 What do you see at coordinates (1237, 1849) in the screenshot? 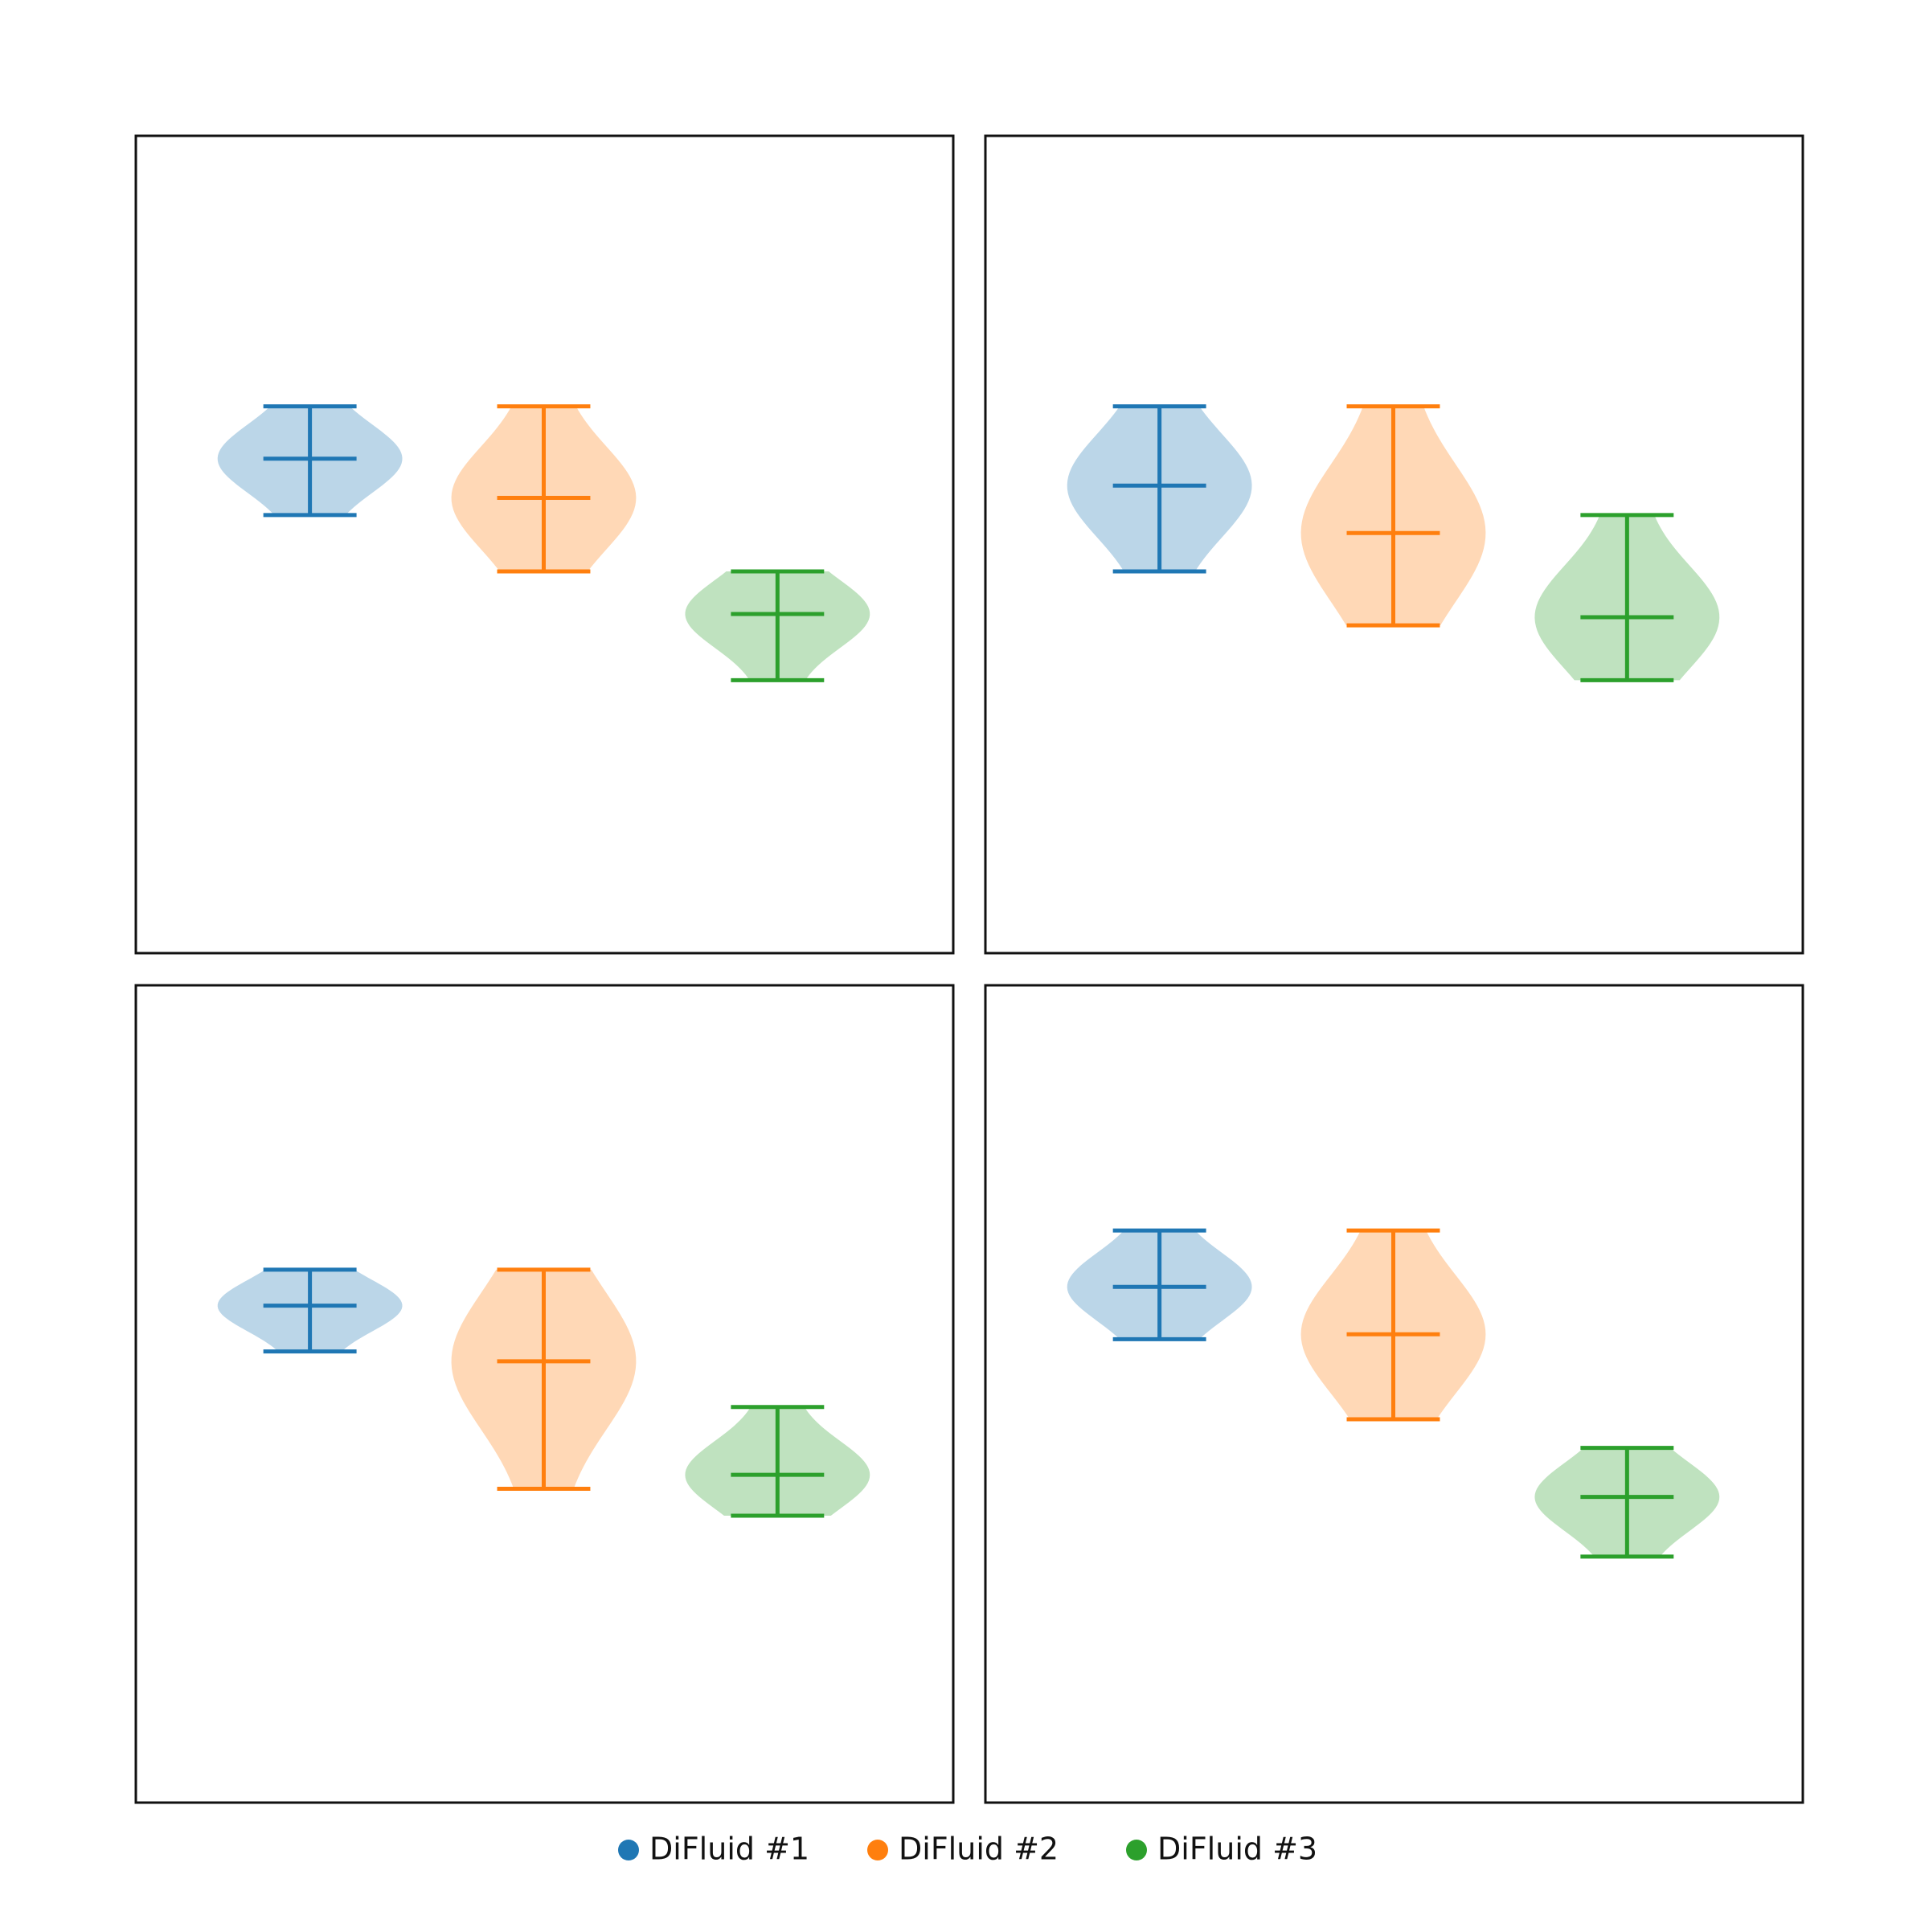
I see `legend-label: DiFluid #3` at bounding box center [1237, 1849].